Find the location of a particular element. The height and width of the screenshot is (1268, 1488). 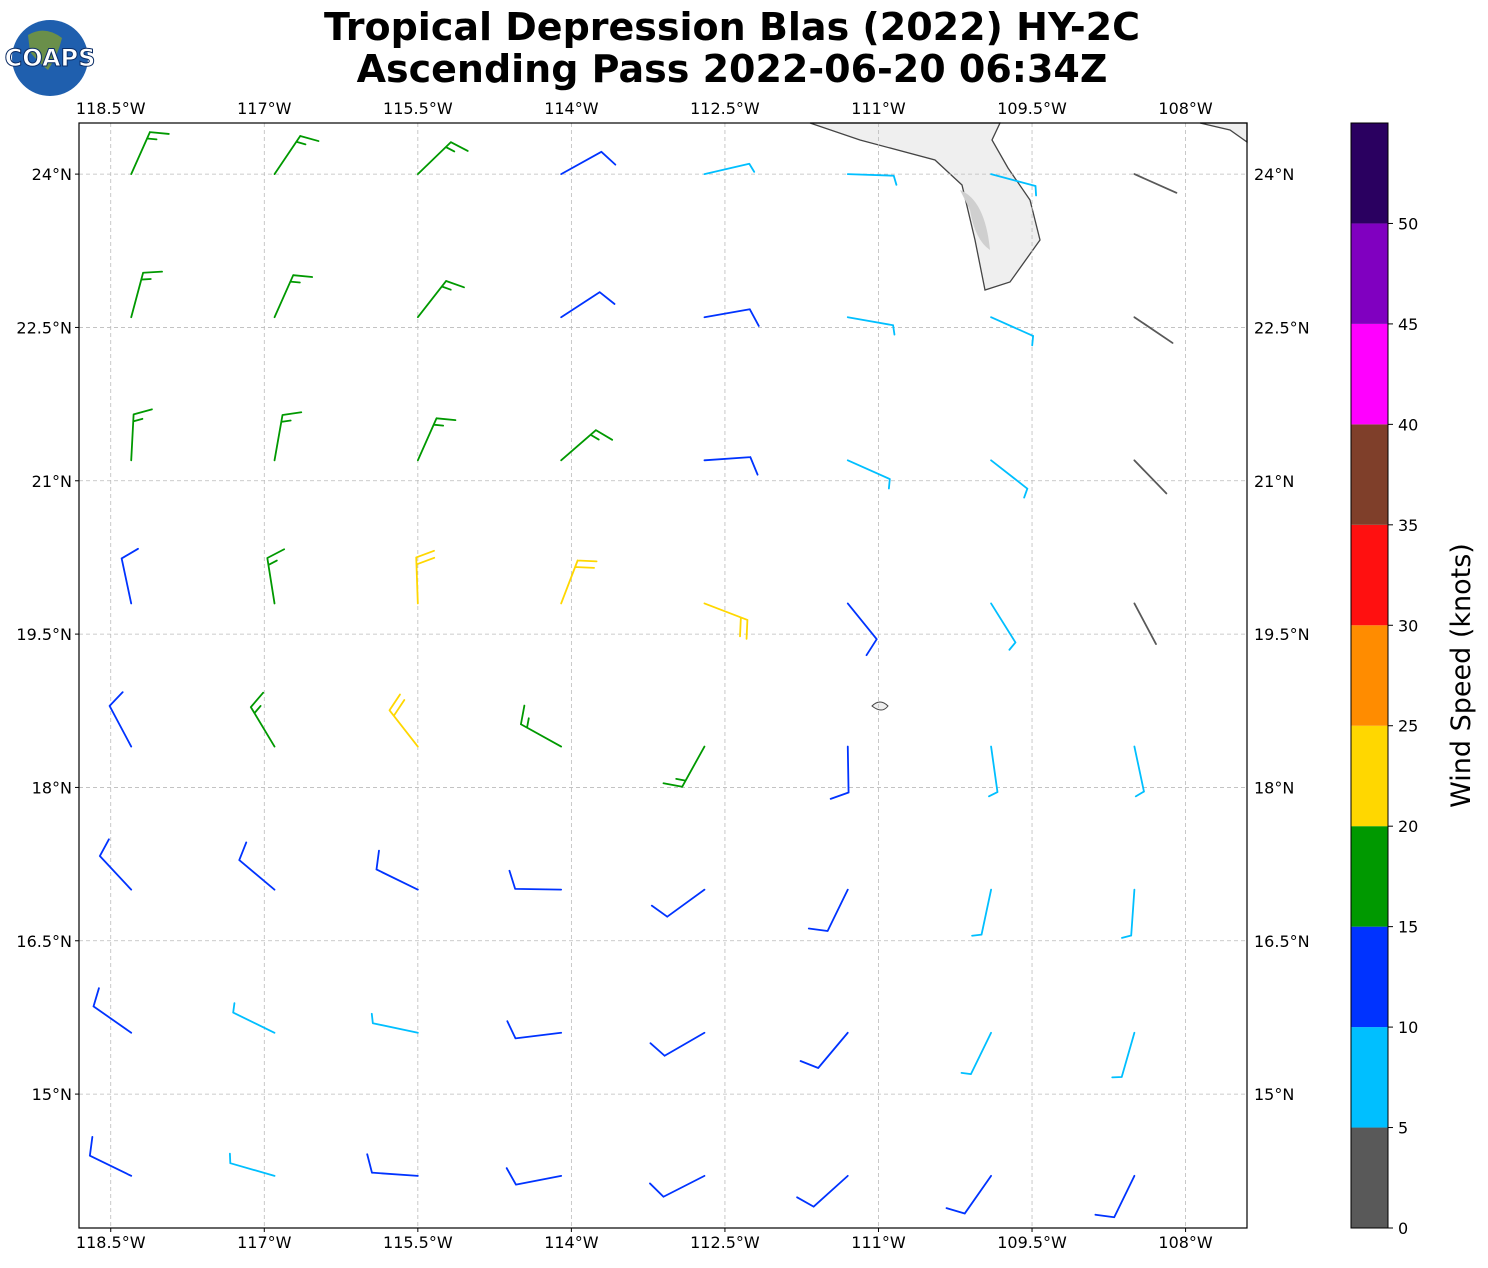

x-tick-label: 108°W is located at coordinates (1185, 1242).